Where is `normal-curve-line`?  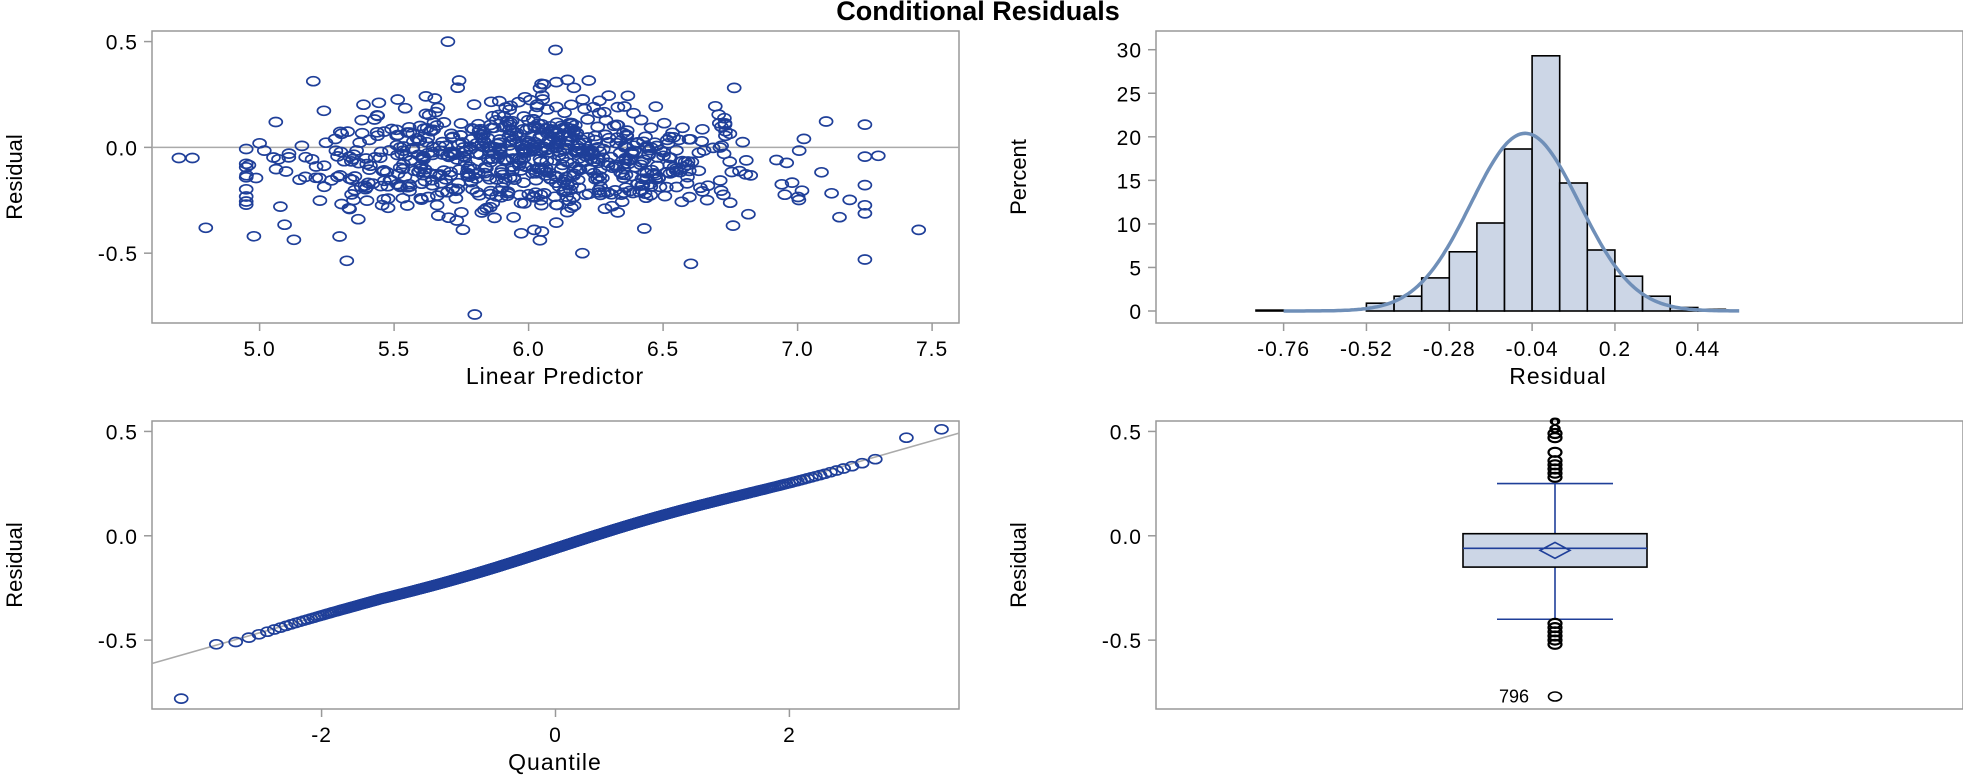
normal-curve-line is located at coordinates (1511, 222).